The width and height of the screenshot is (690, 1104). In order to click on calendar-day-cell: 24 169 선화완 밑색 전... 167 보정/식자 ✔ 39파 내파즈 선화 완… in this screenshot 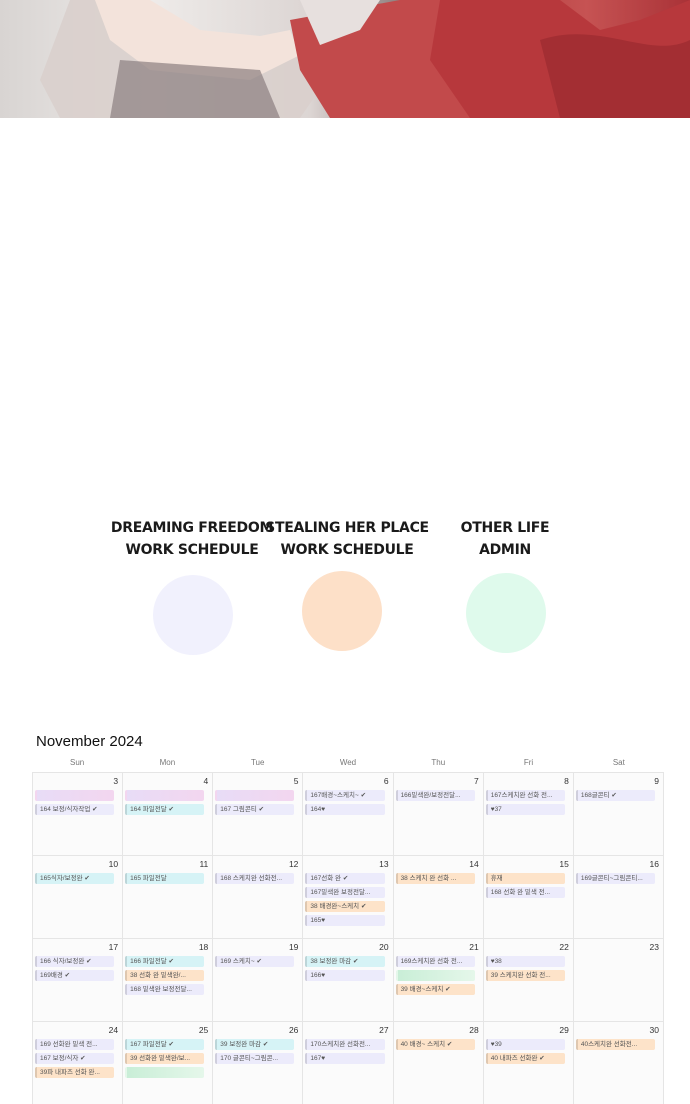, I will do `click(78, 1063)`.